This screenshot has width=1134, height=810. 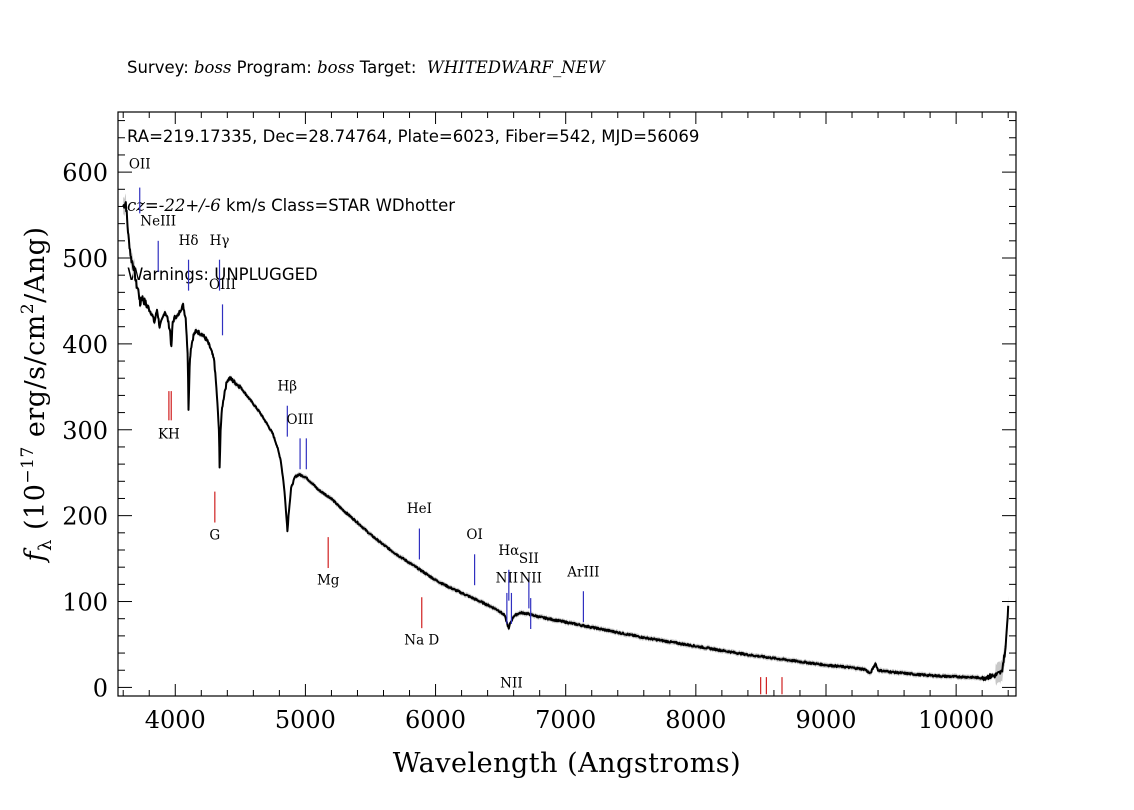 I want to click on y-axis-title-part: (10, so click(x=35, y=511).